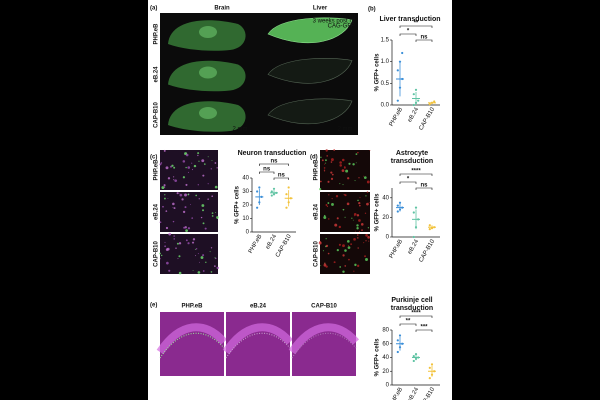 The width and height of the screenshot is (600, 400). Describe the element at coordinates (314, 158) in the screenshot. I see `panel-label: (d)` at that location.